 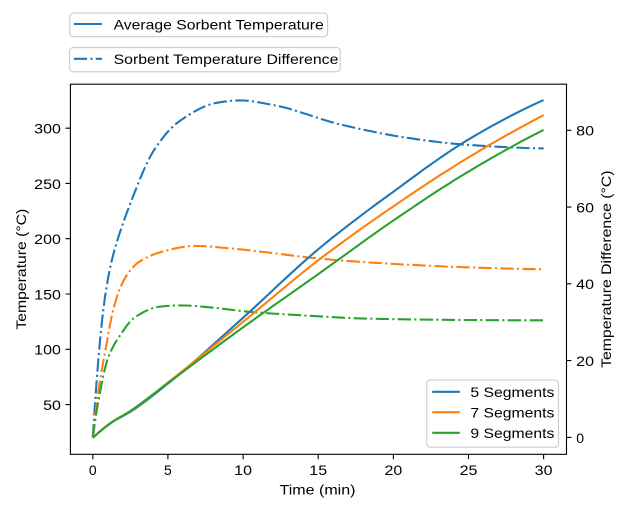 What do you see at coordinates (47, 129) in the screenshot?
I see `svg-text: 300` at bounding box center [47, 129].